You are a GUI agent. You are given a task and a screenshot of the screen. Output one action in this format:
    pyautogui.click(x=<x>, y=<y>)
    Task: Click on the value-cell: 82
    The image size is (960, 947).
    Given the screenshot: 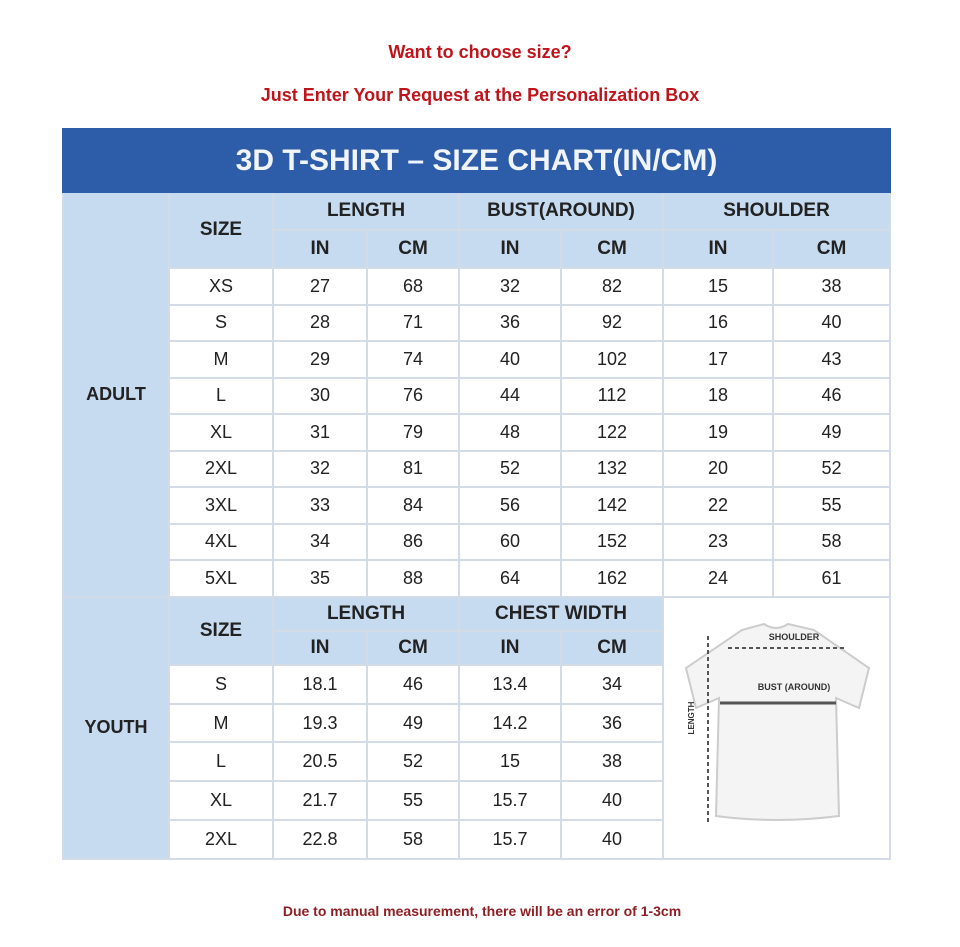 What is the action you would take?
    pyautogui.click(x=612, y=286)
    